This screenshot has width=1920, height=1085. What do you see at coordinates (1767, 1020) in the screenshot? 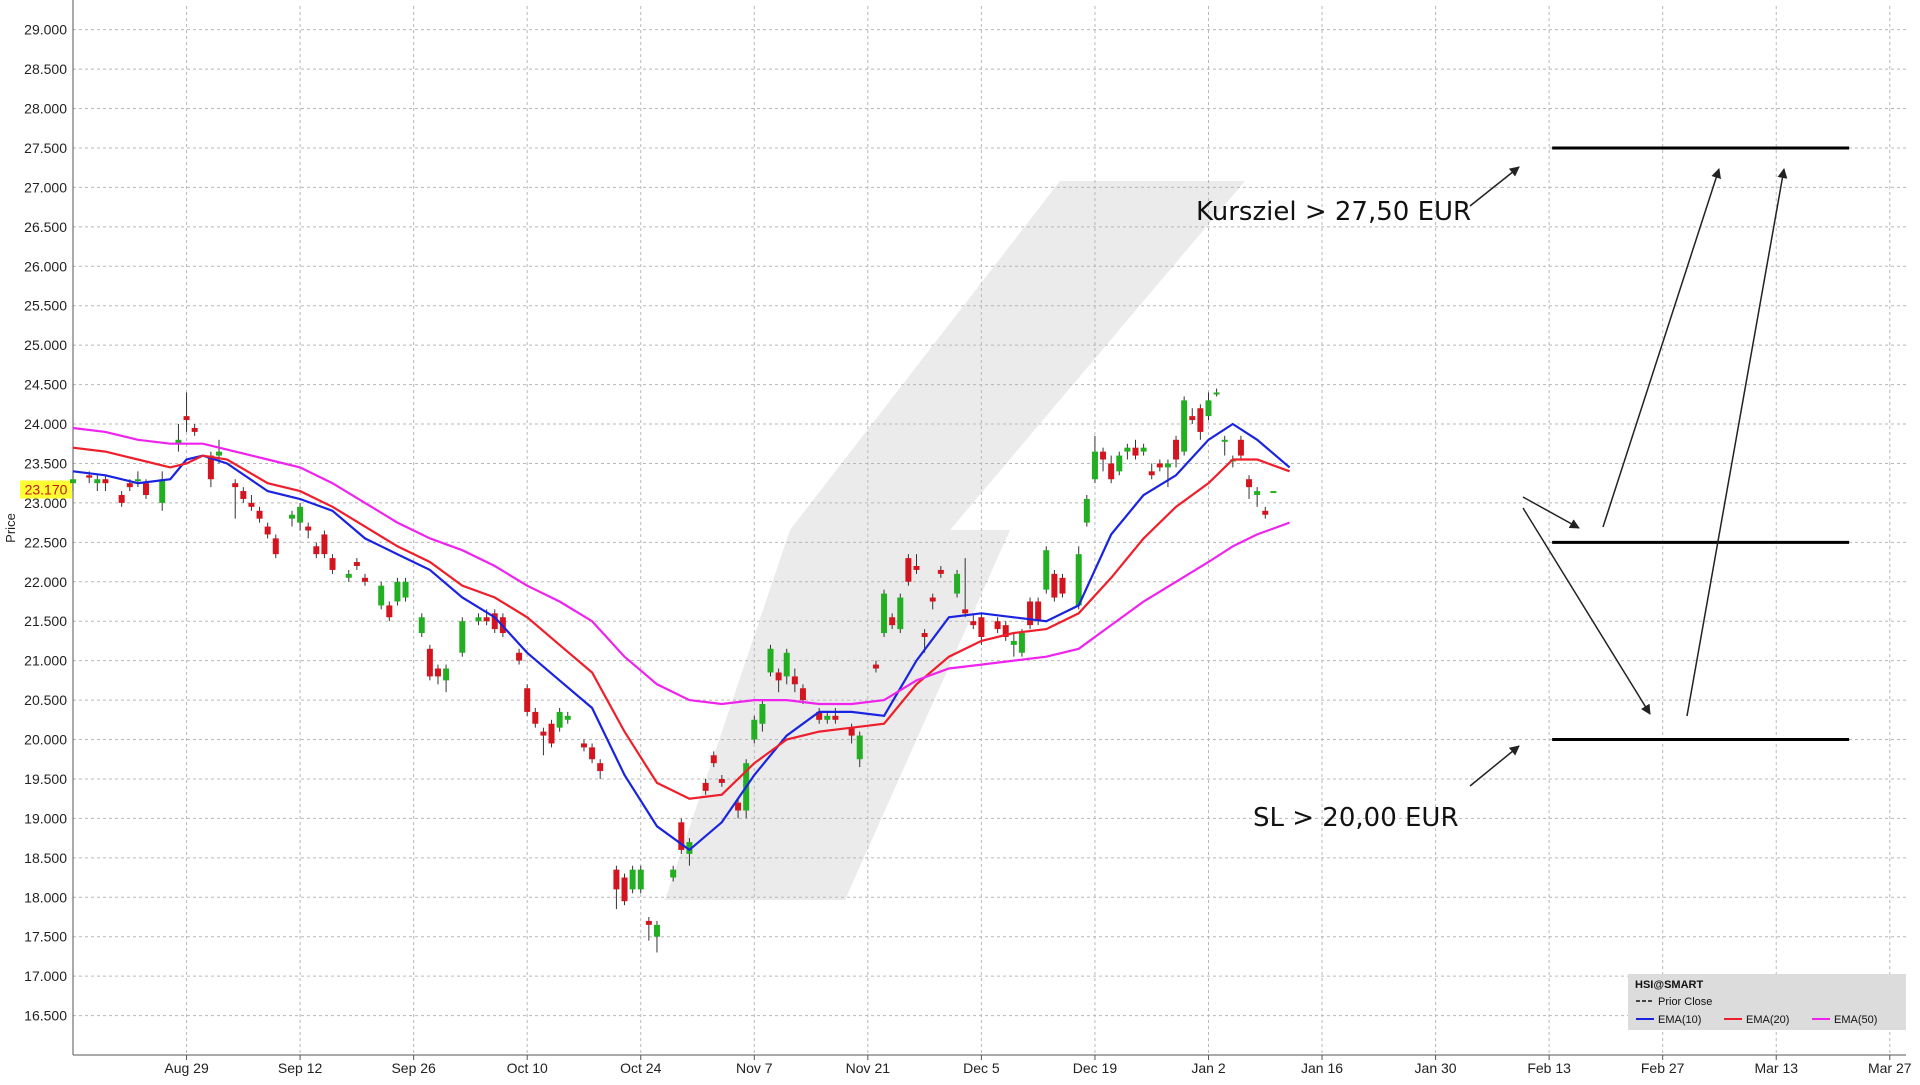
I see `legend-item-ema20: EMA(20)` at bounding box center [1767, 1020].